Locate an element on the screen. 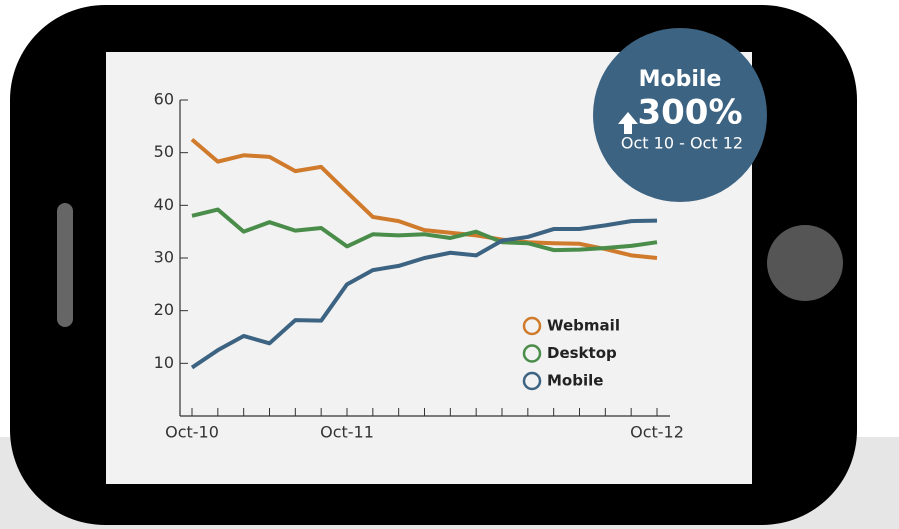  y-tick-label: 30 is located at coordinates (164, 257).